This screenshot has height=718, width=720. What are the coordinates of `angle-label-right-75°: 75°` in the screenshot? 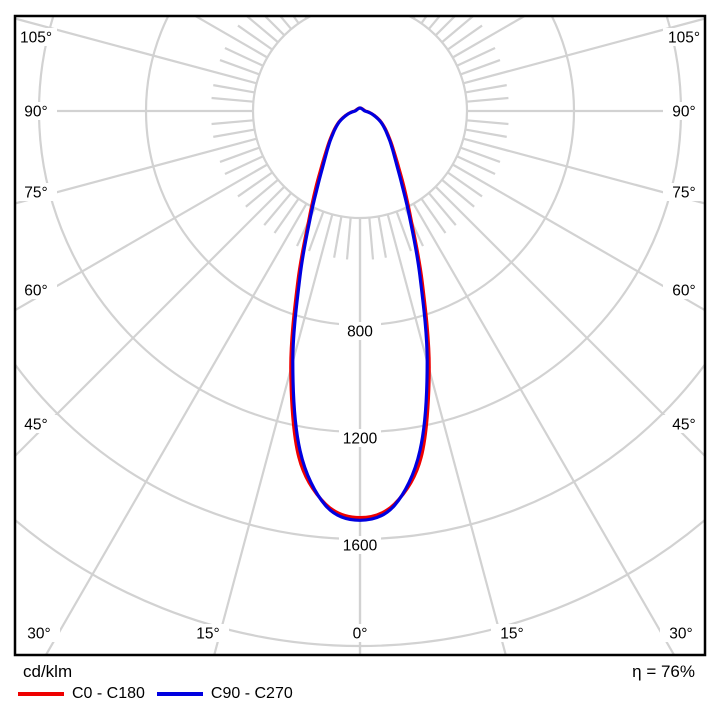 It's located at (683, 193).